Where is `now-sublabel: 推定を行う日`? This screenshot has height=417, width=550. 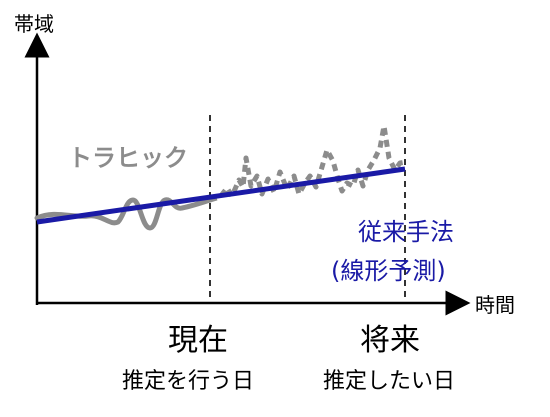
now-sublabel: 推定を行う日 is located at coordinates (188, 381).